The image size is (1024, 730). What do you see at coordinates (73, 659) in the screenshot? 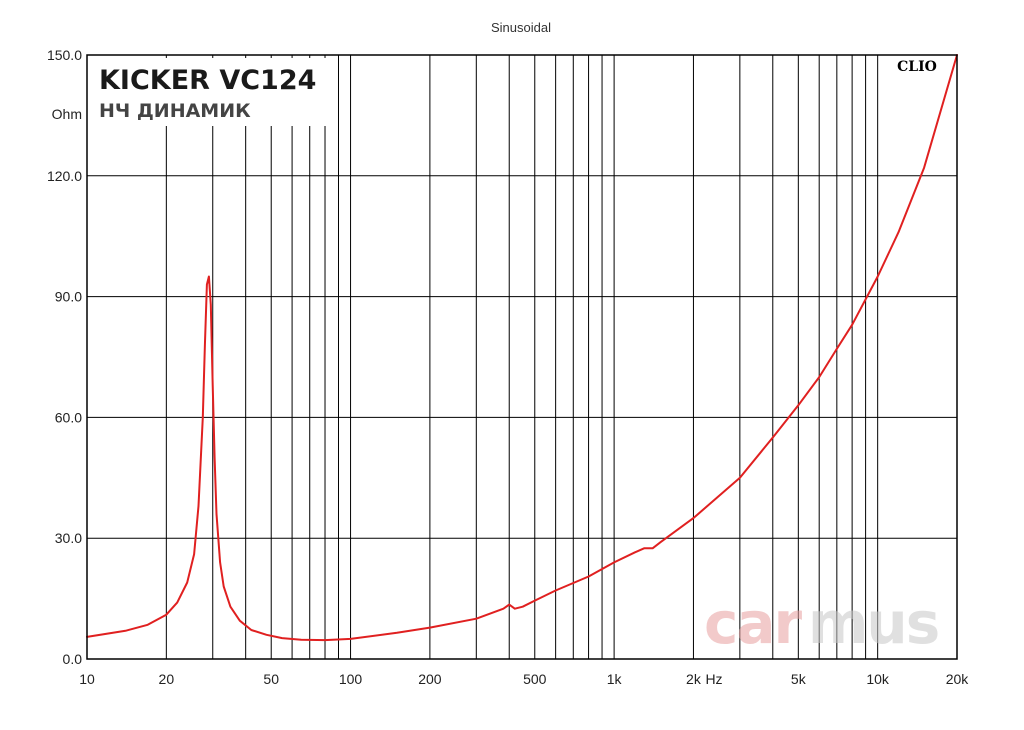
I see `y-tick-label: 0.0` at bounding box center [73, 659].